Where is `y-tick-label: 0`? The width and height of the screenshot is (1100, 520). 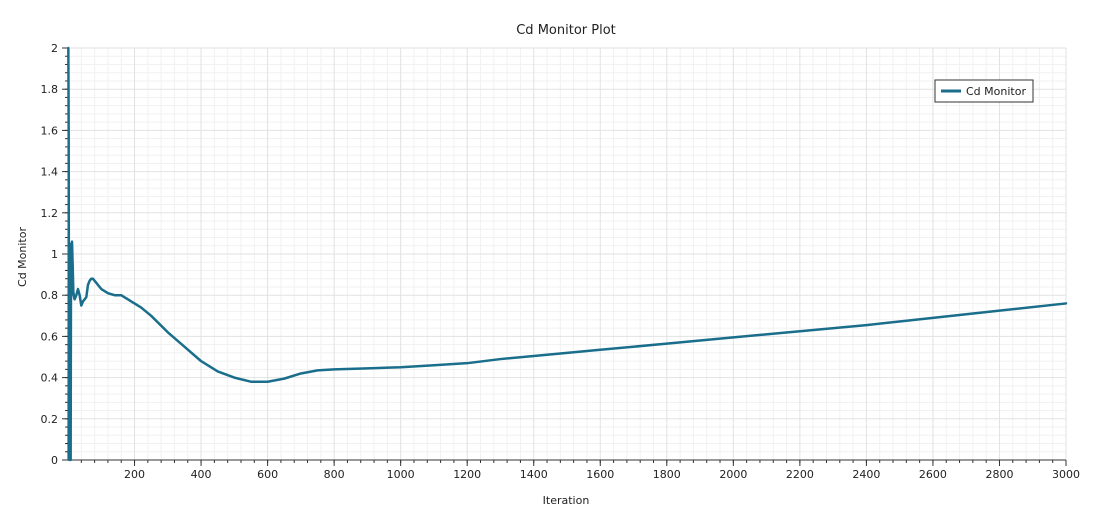
y-tick-label: 0 is located at coordinates (54, 460).